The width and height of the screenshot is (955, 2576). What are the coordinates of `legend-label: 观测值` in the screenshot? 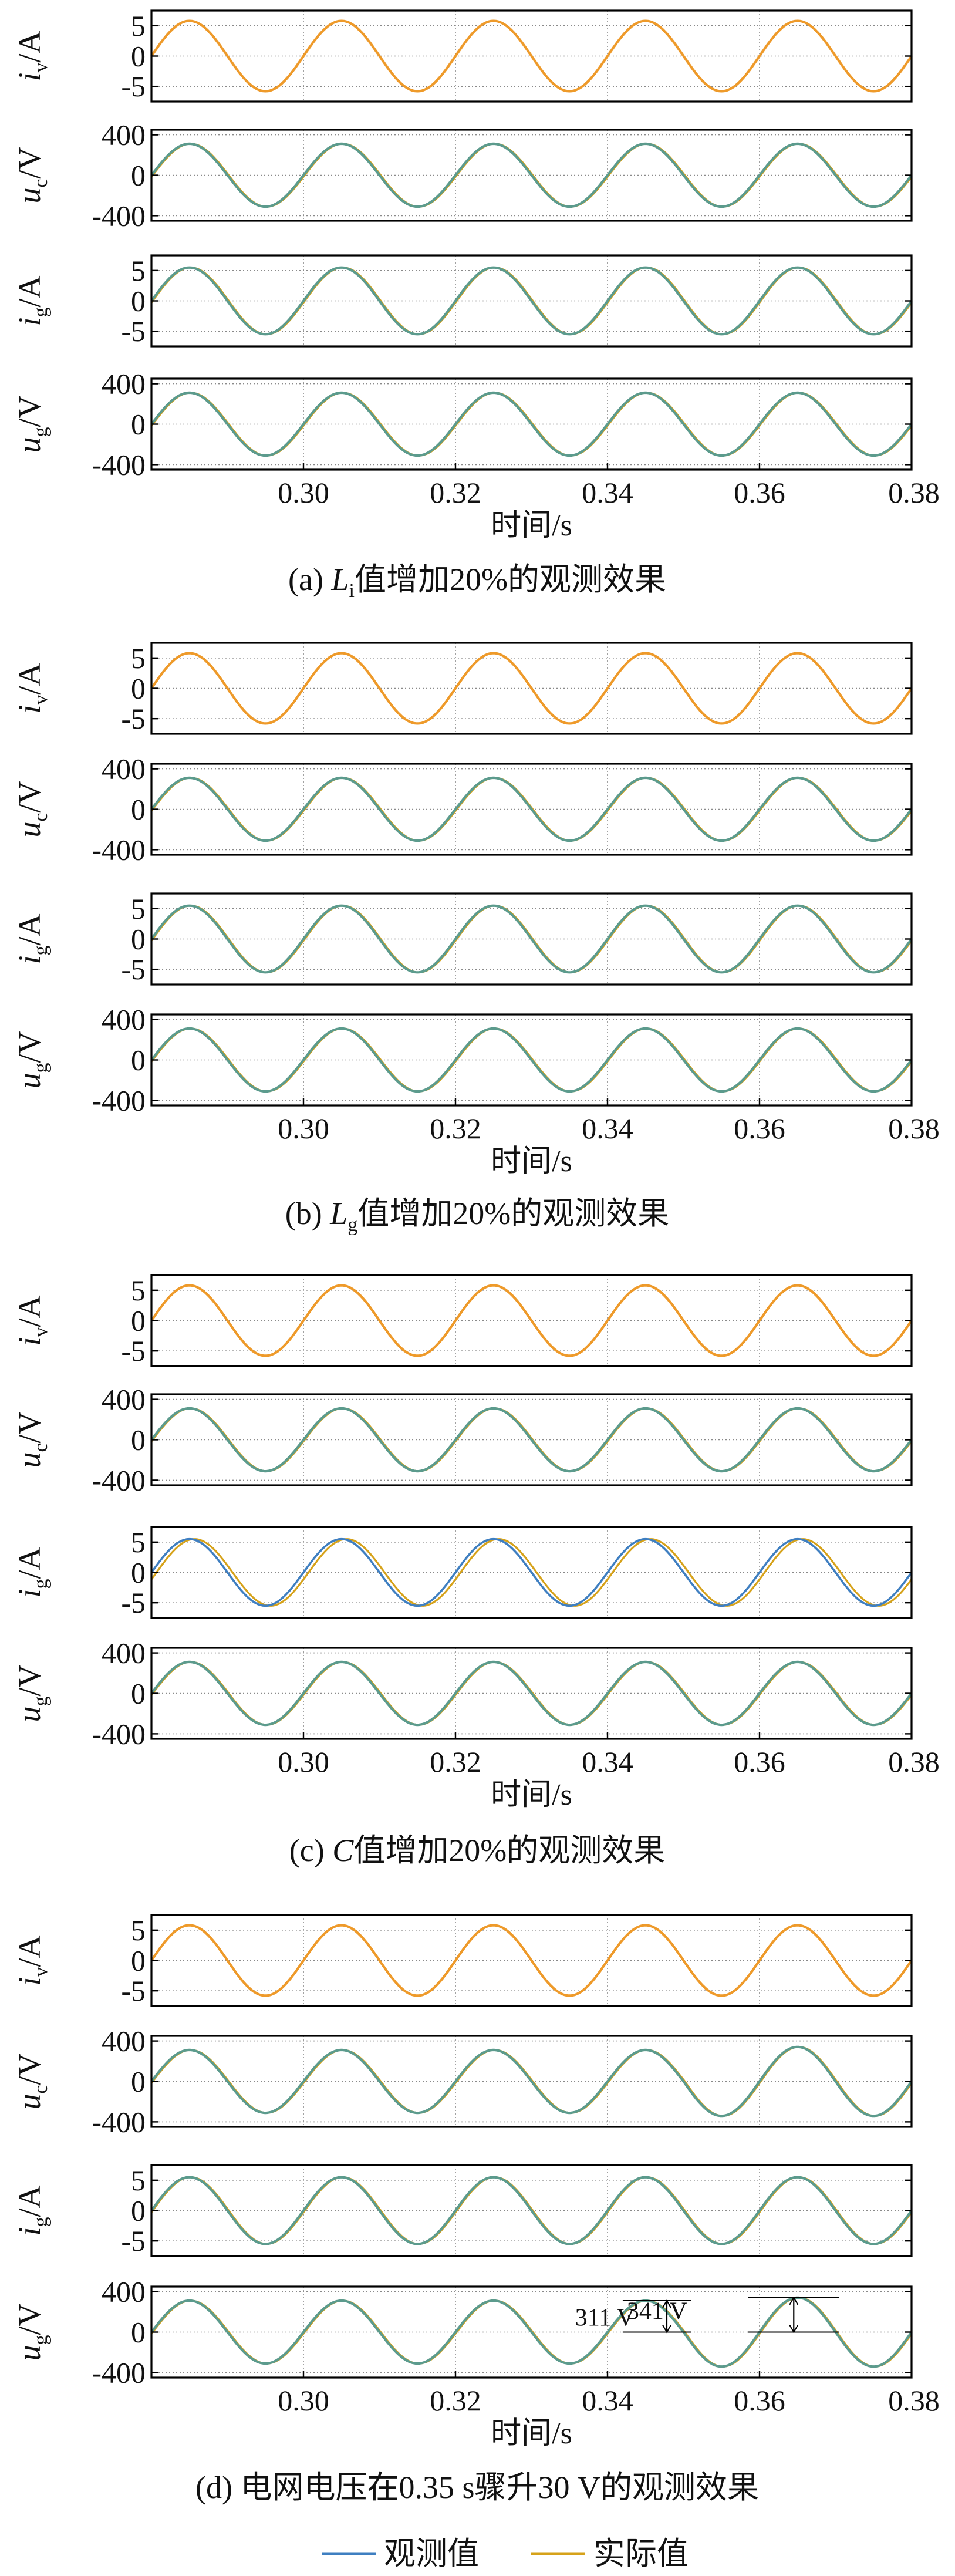 It's located at (431, 2553).